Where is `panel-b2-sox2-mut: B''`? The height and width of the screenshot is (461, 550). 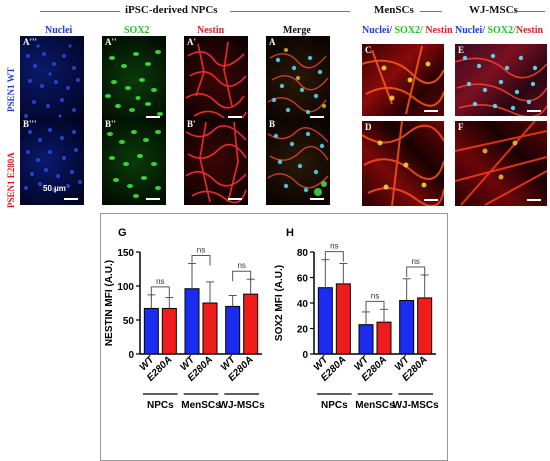 panel-b2-sox2-mut: B'' is located at coordinates (134, 161).